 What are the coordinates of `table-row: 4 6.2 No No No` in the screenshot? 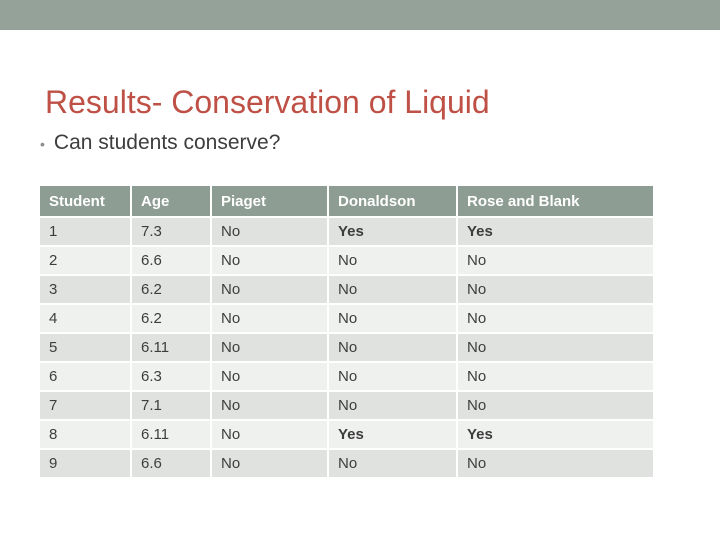 It's located at (346, 319).